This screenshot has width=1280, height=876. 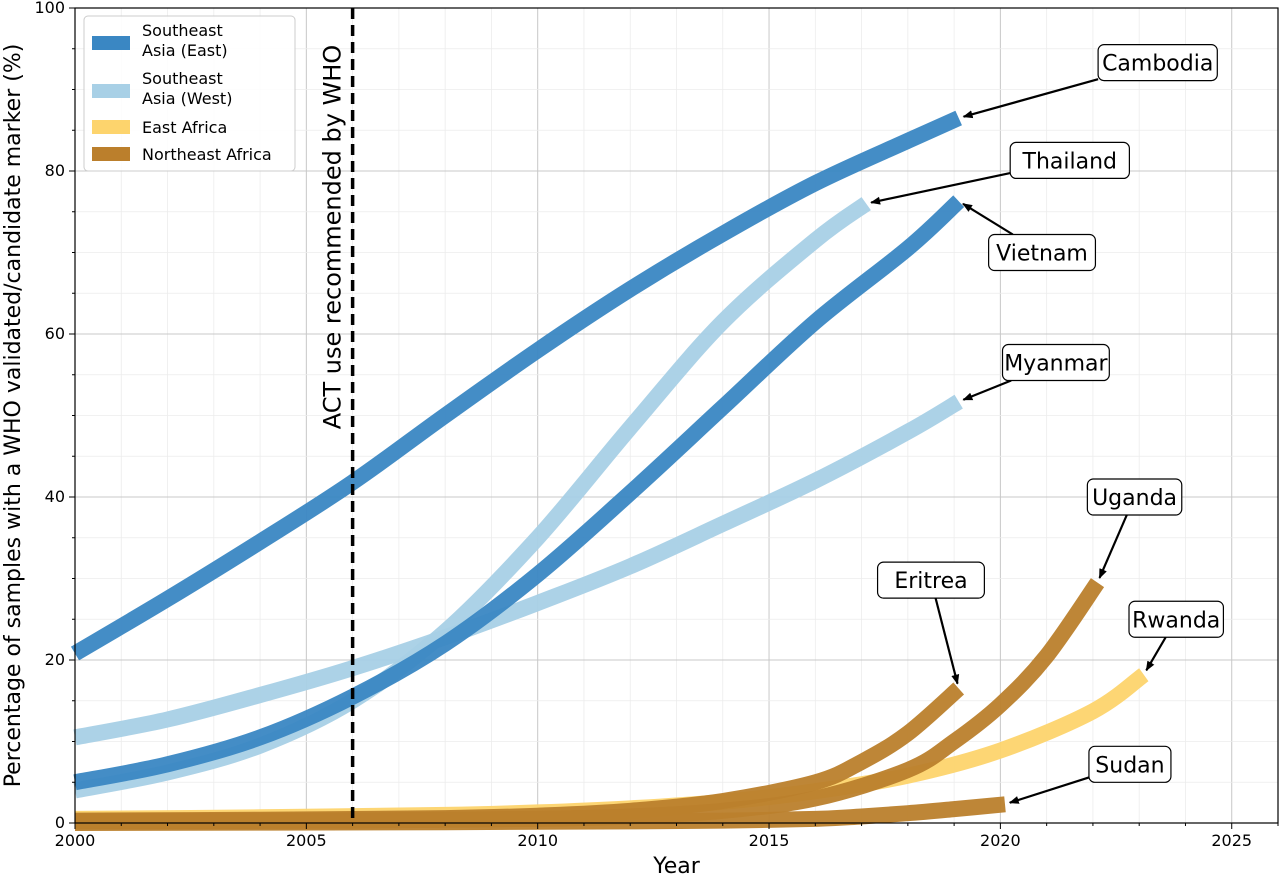 I want to click on annotation-box-thailand, so click(x=1069, y=160).